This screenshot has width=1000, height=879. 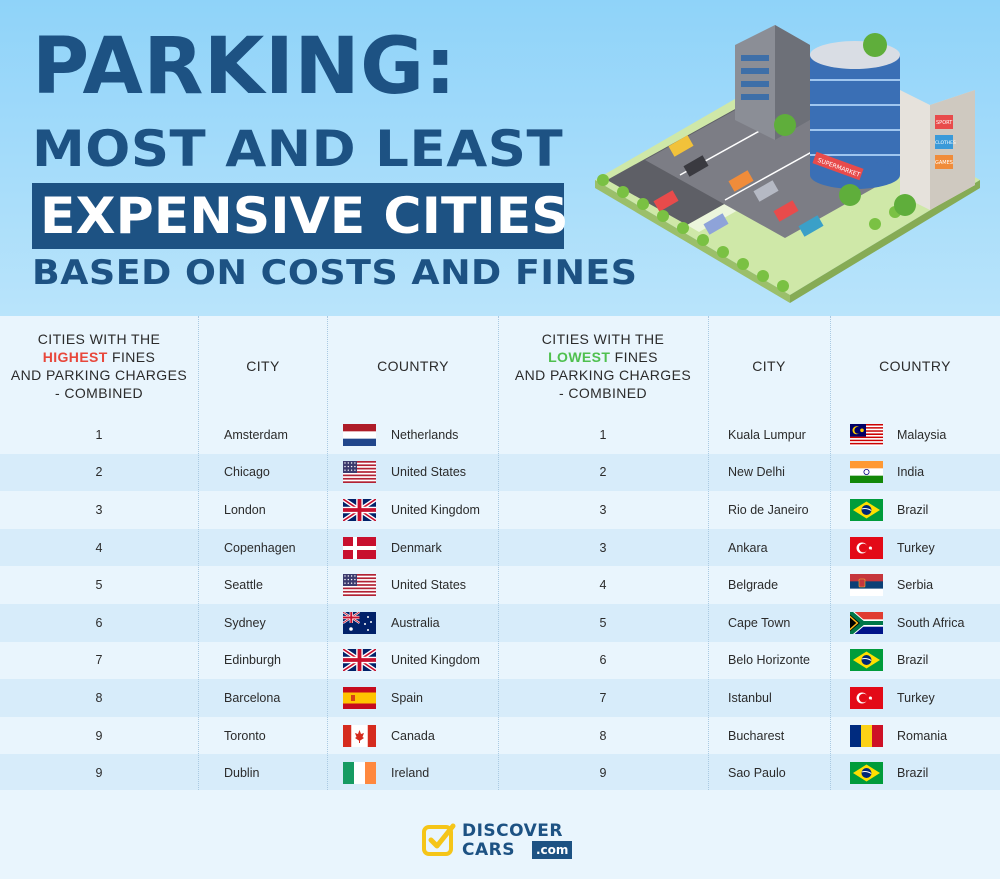 What do you see at coordinates (750, 697) in the screenshot?
I see `lowest-city: Istanbul` at bounding box center [750, 697].